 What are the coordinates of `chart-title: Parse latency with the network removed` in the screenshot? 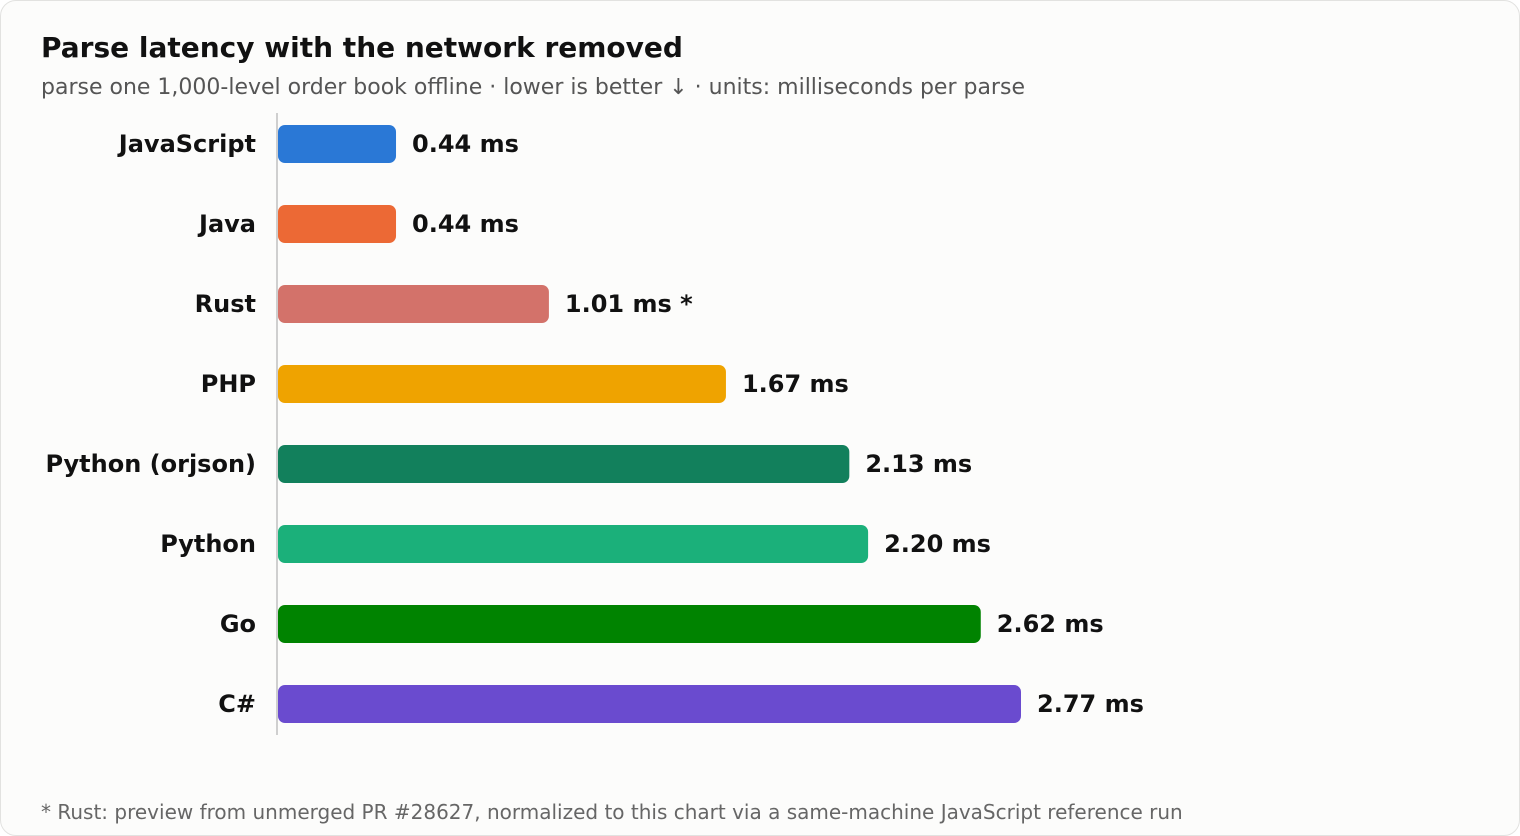 It's located at (362, 47).